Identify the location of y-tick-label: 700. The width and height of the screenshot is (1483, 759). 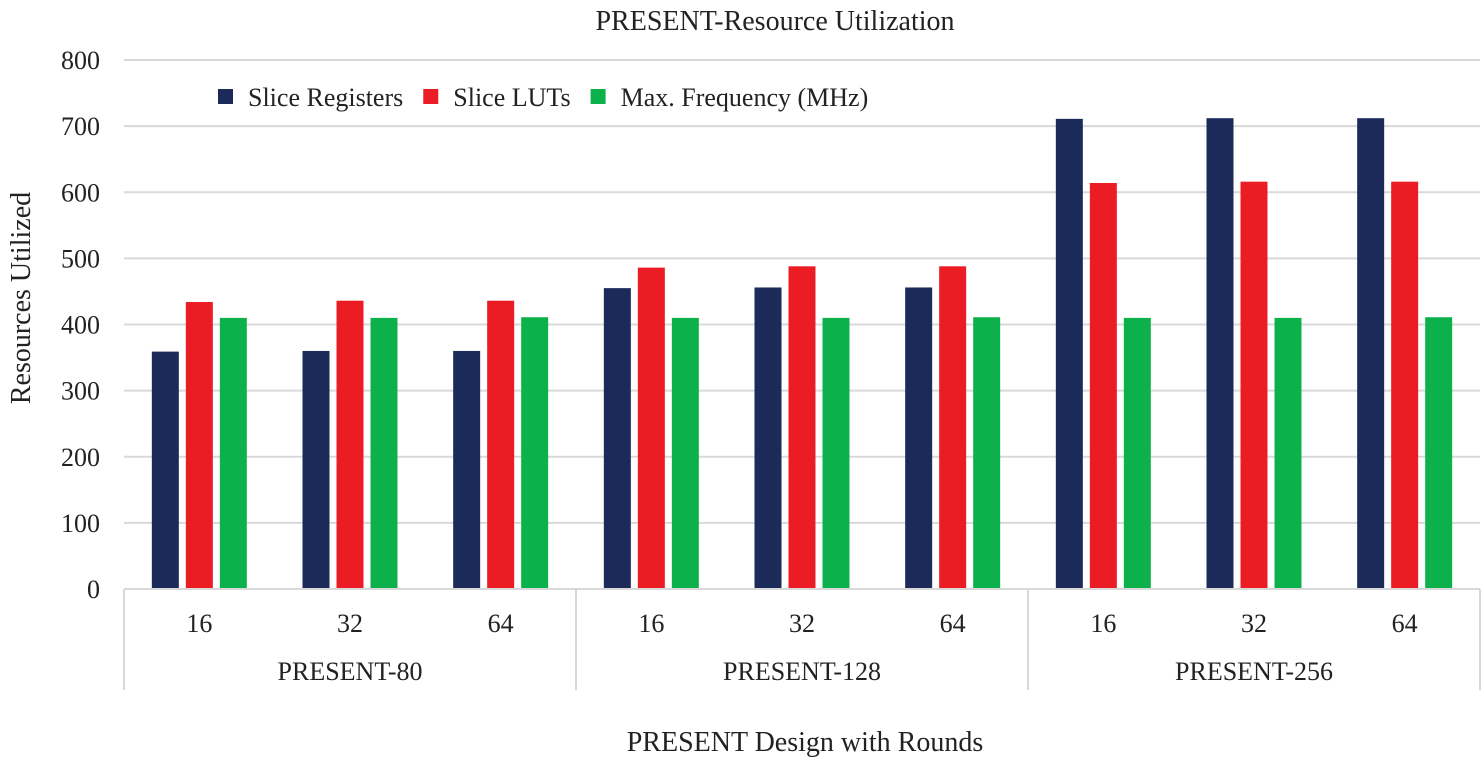
(80, 126).